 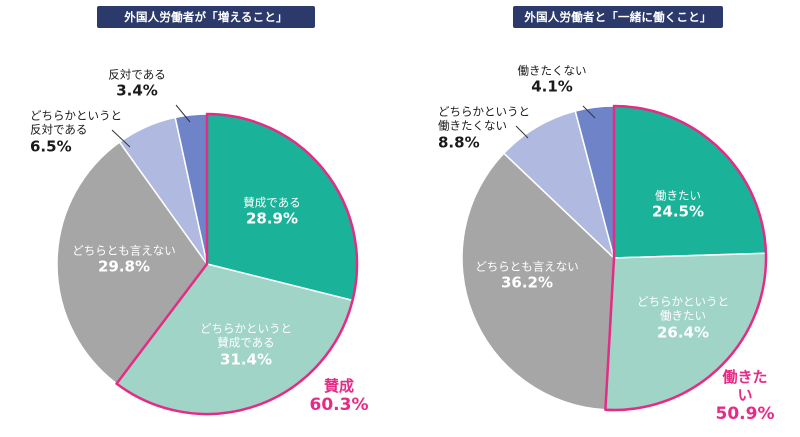 I want to click on highlight-total: 賛成 60.3%, so click(x=339, y=396).